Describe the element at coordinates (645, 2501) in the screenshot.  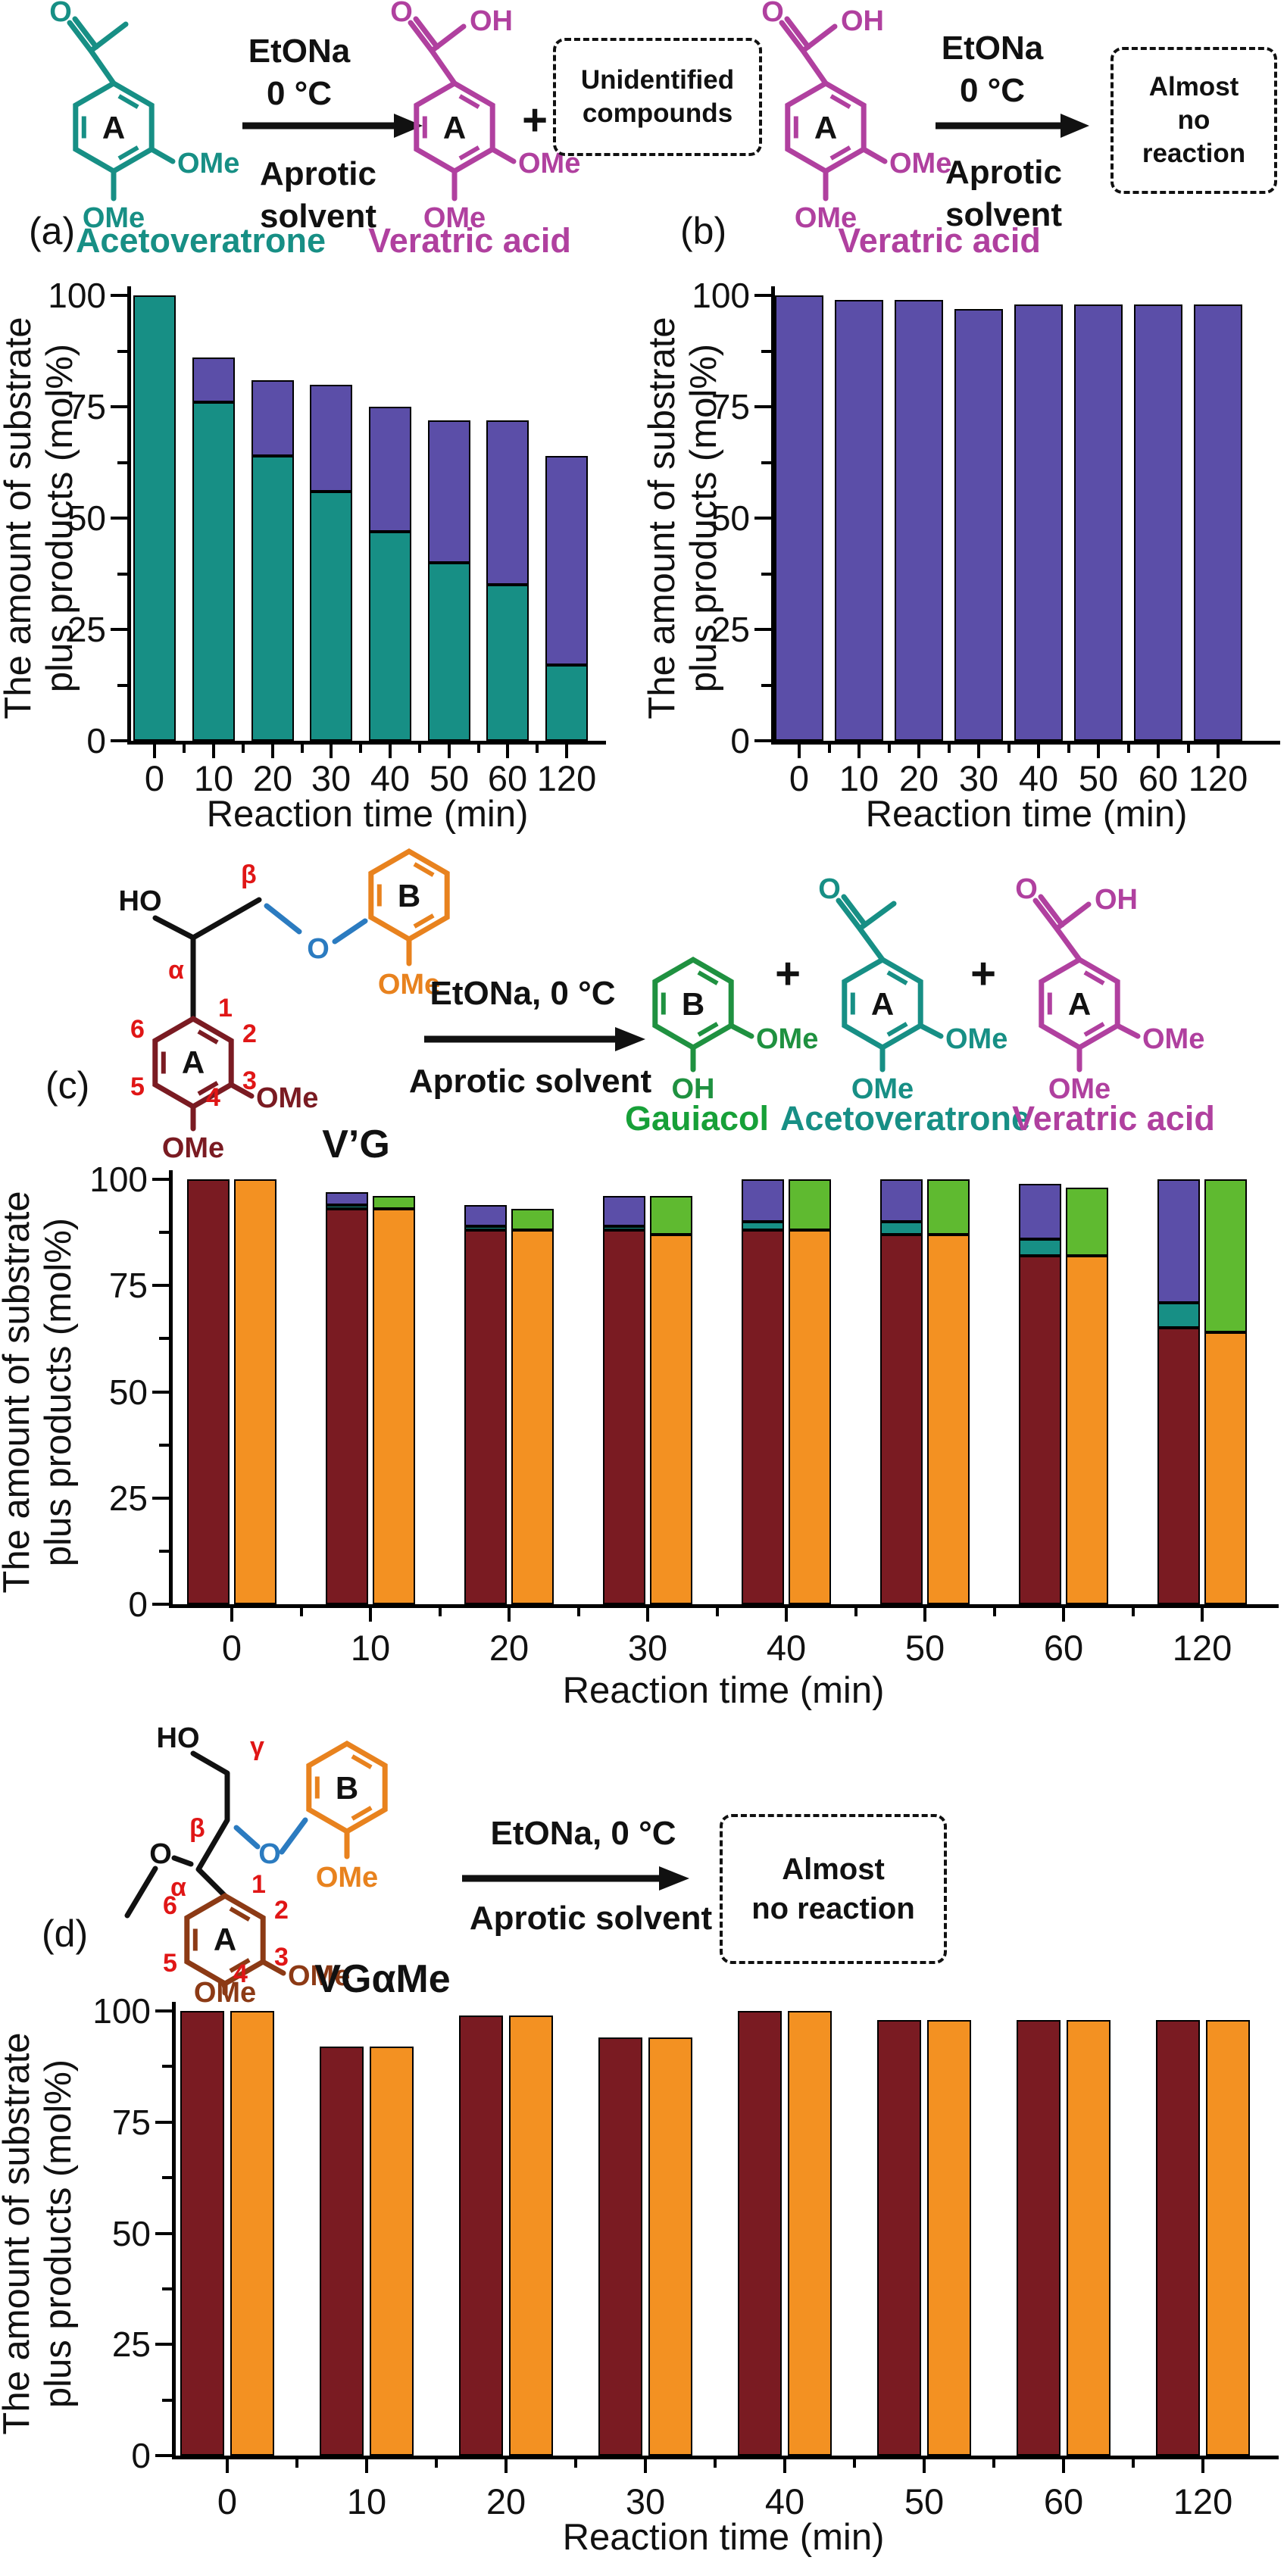
I see `x-tick-label: 30` at that location.